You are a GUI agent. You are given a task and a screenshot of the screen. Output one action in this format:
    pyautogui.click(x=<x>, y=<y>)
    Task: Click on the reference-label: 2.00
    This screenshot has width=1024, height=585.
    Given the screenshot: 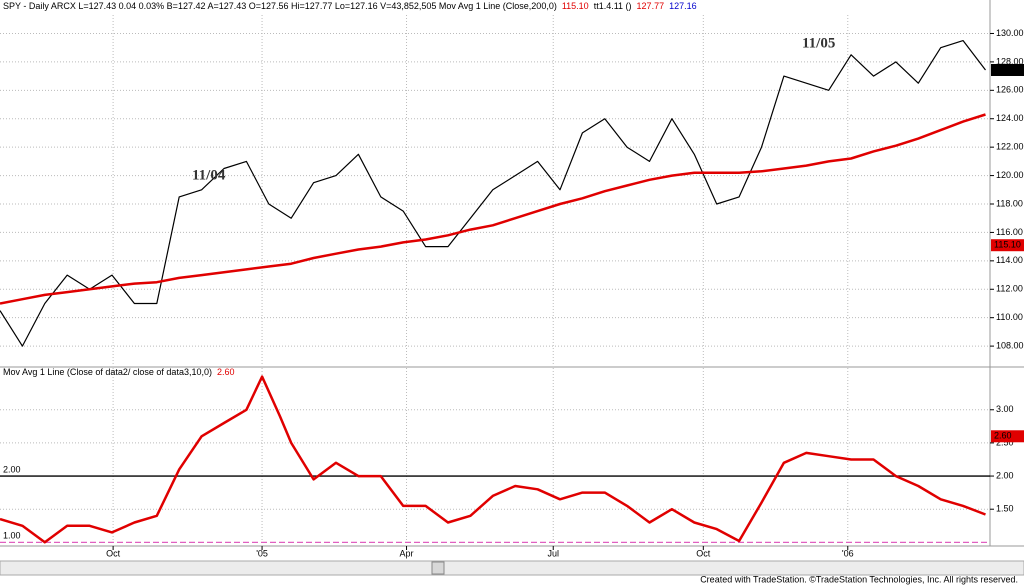 What is the action you would take?
    pyautogui.click(x=12, y=469)
    